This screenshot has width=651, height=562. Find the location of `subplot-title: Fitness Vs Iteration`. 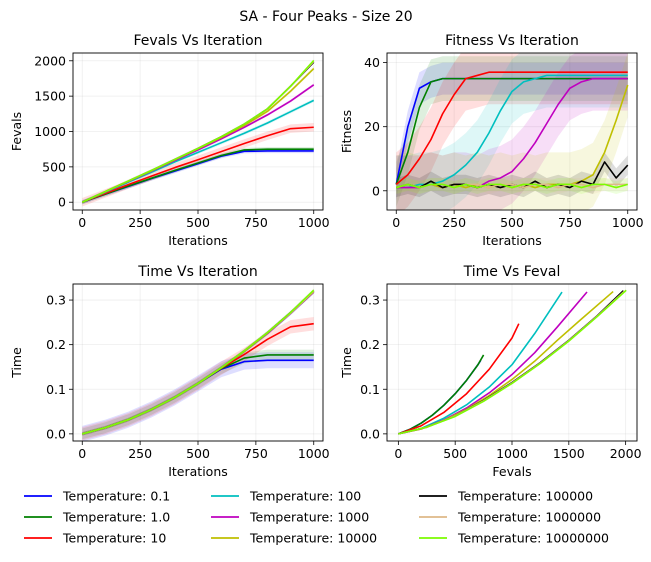

subplot-title: Fitness Vs Iteration is located at coordinates (512, 41).